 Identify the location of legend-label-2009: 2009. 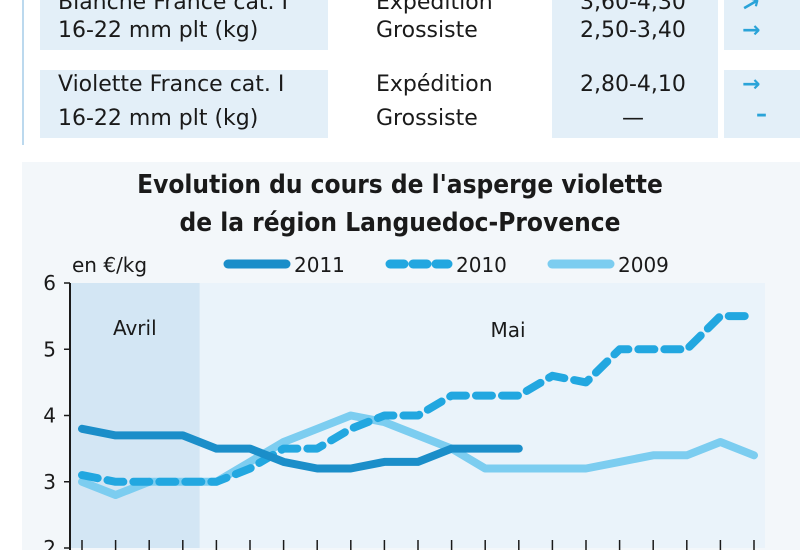
(643, 265).